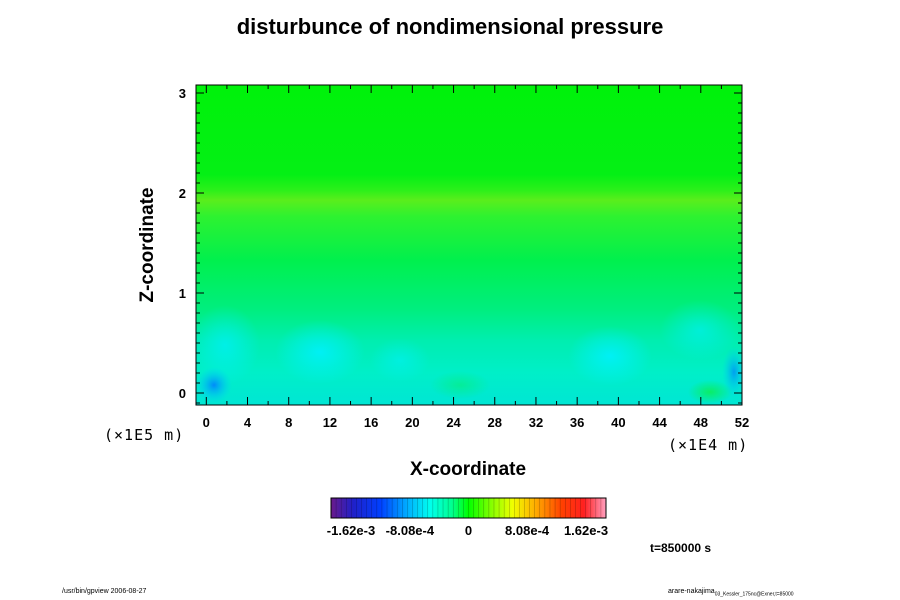  Describe the element at coordinates (450, 26) in the screenshot. I see `chart-title: disturbunce of nondimensional pressure` at that location.